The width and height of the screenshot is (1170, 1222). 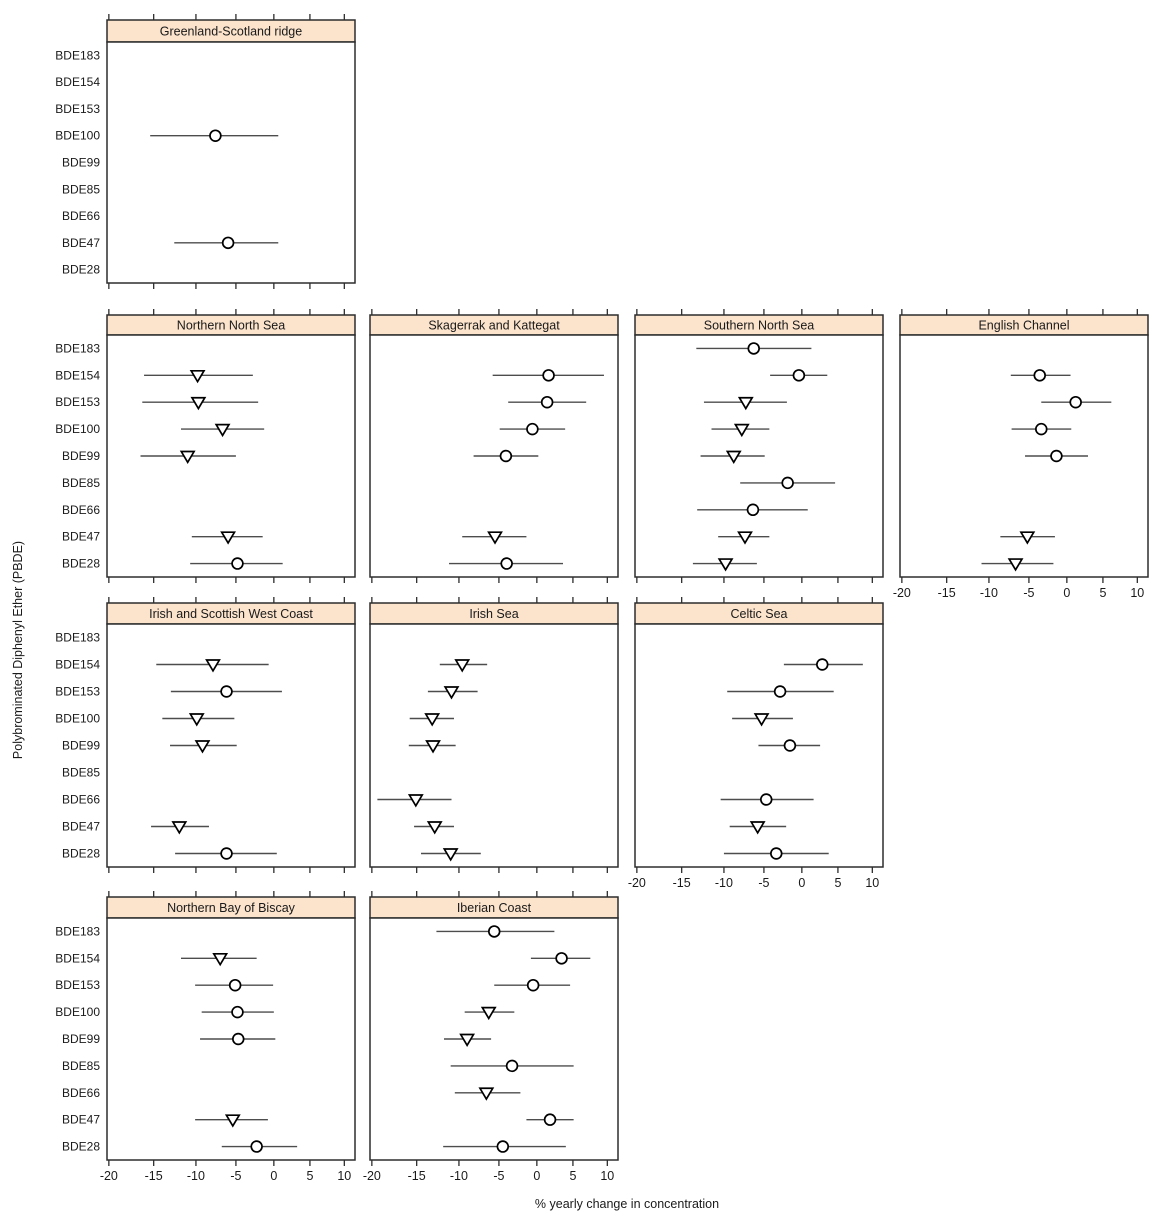 I want to click on panel-title: Northern North Sea, so click(x=231, y=326).